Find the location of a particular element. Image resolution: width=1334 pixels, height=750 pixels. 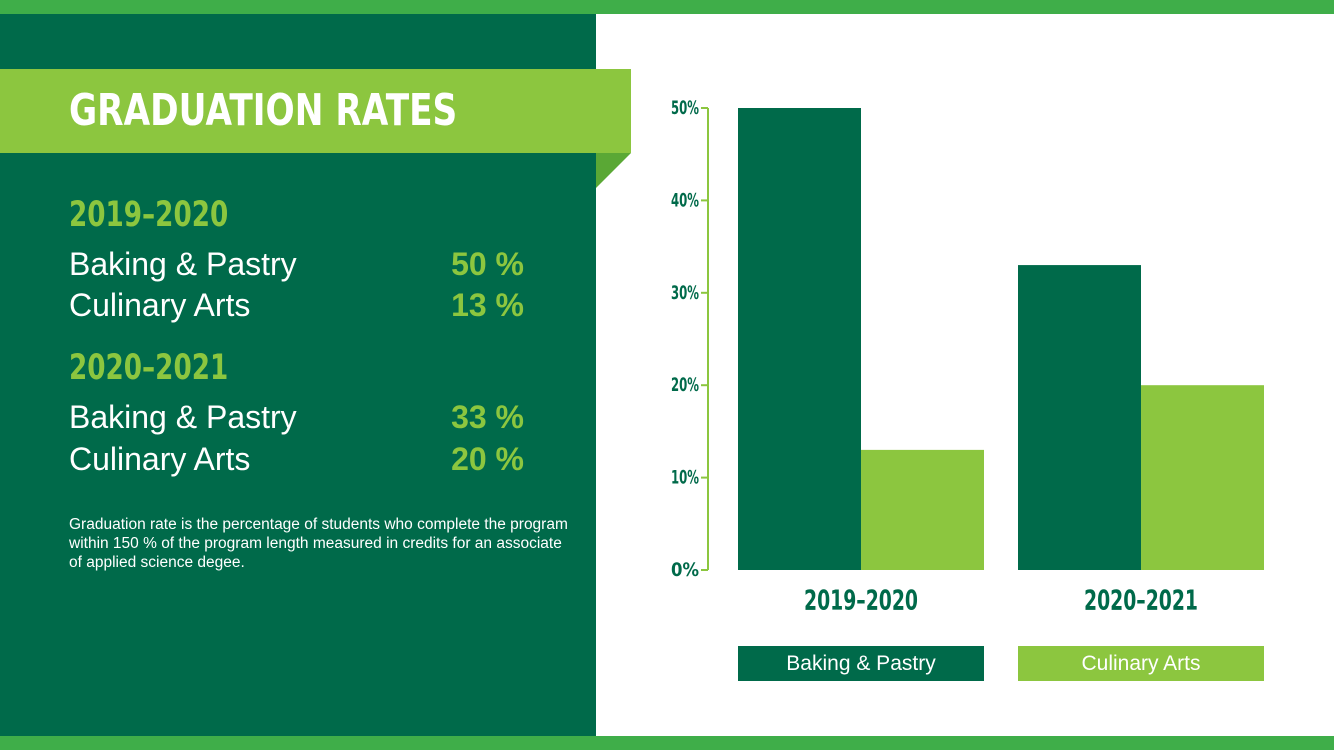

rate-value: 33 % is located at coordinates (487, 417).